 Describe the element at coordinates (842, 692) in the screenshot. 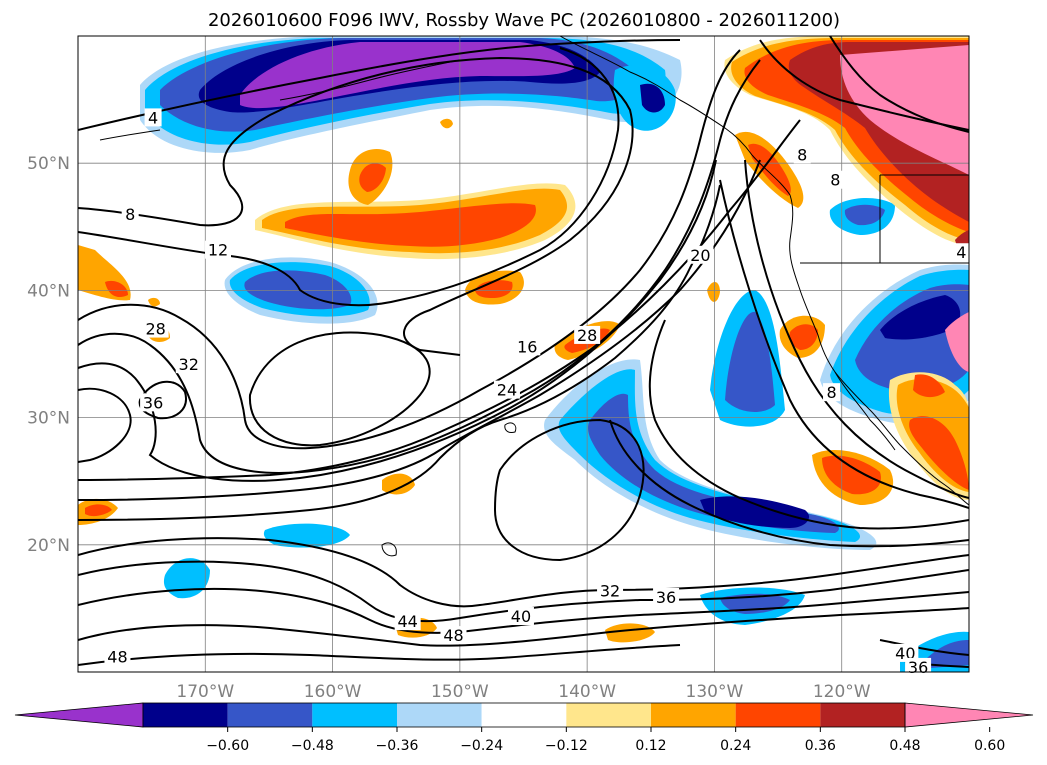

I see `lon-tick-label: 120°W` at that location.